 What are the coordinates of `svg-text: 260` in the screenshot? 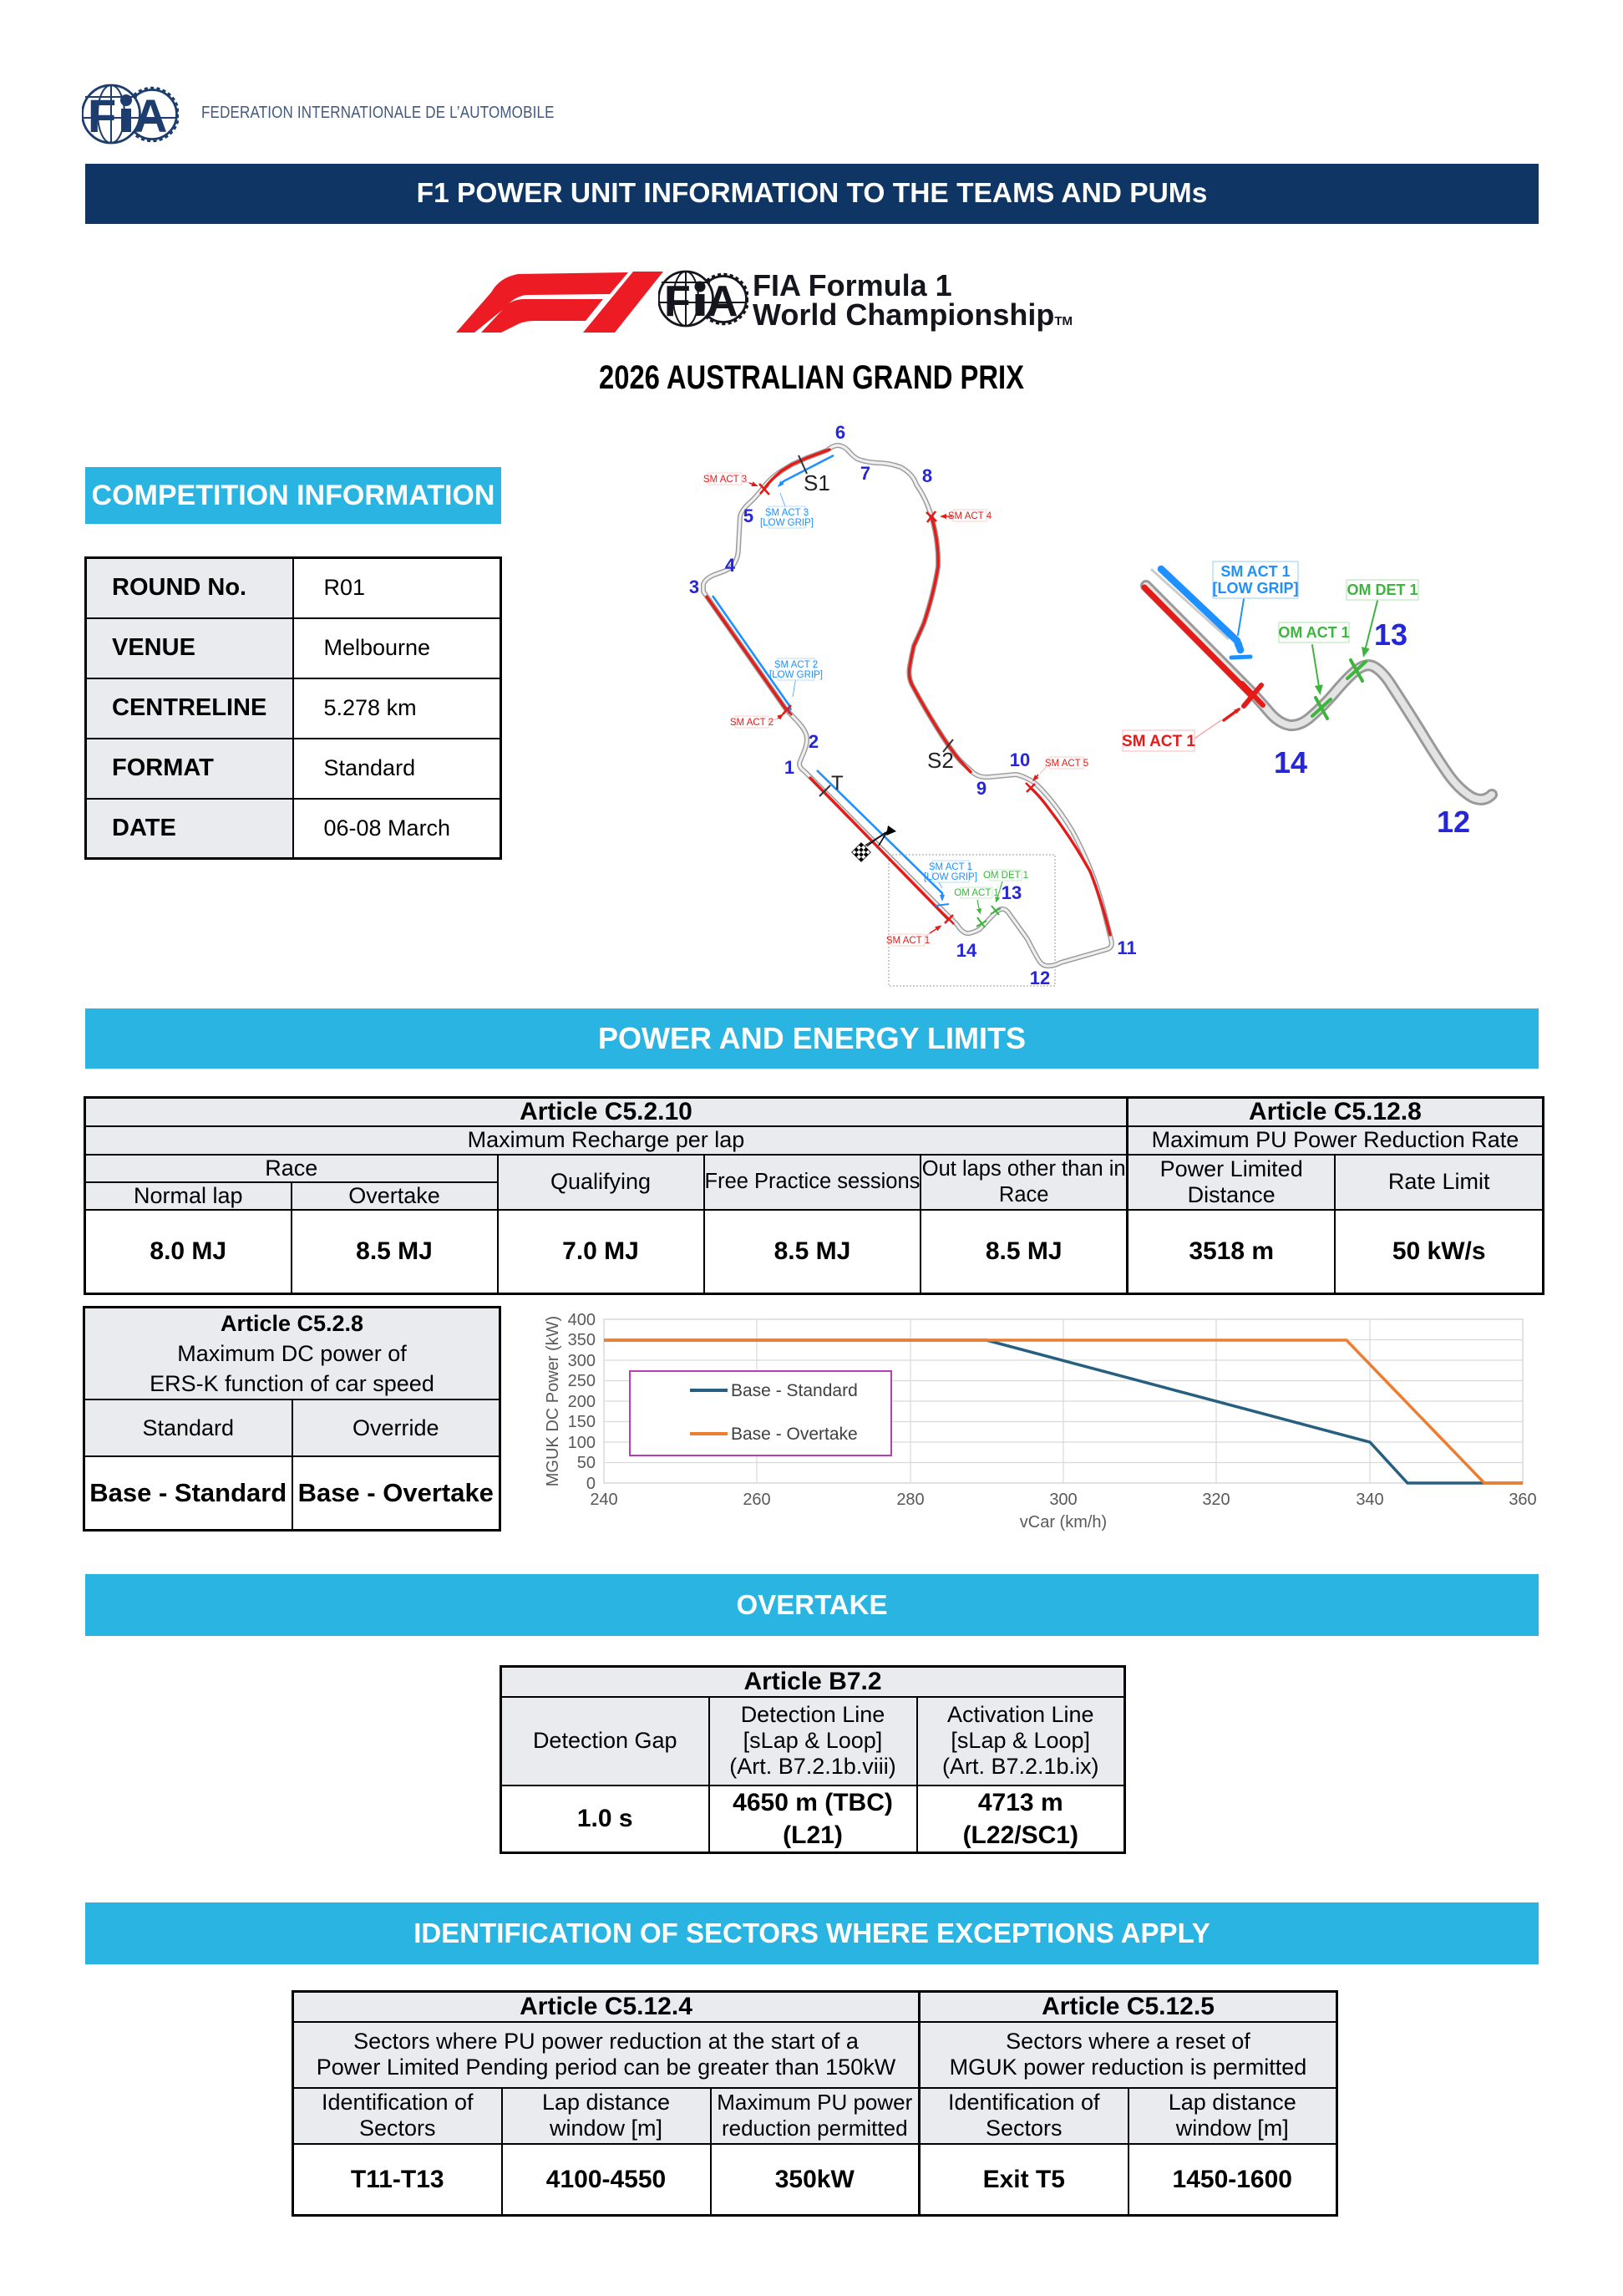 It's located at (756, 1500).